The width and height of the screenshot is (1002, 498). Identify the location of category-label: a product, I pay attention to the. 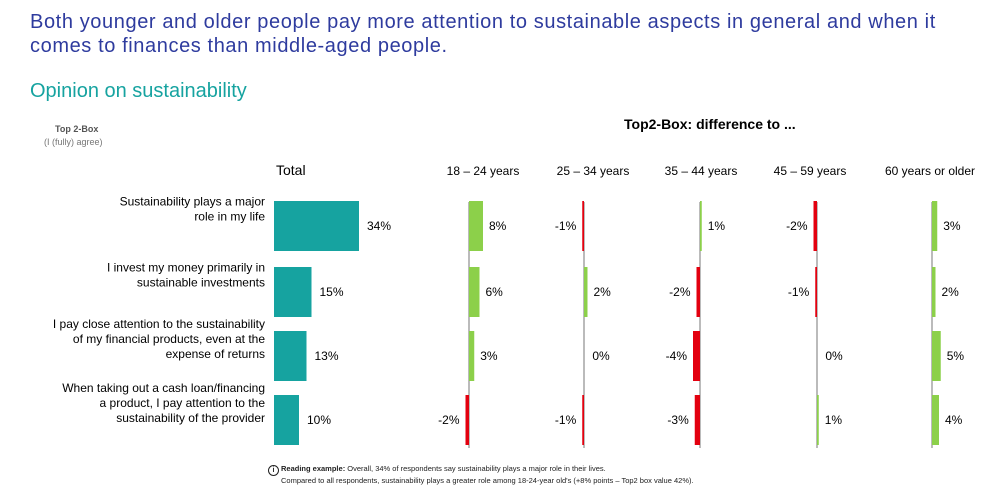
(183, 403).